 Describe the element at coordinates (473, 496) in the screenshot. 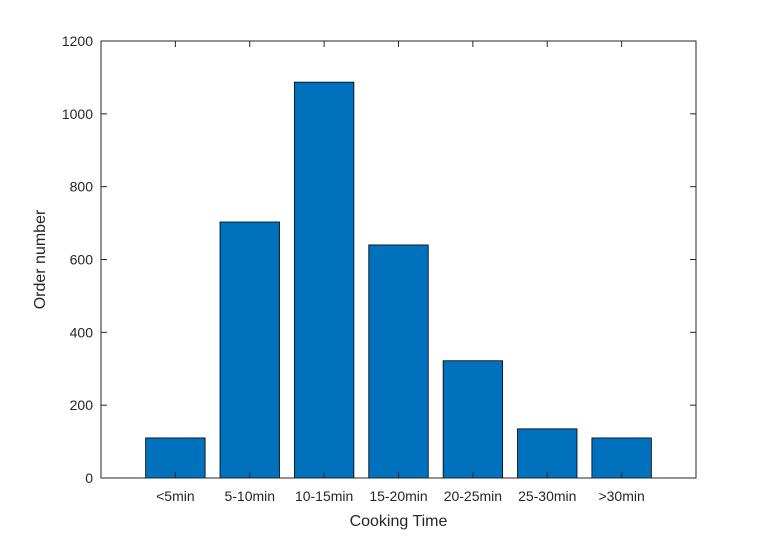

I see `x-tick-label-4: 20-25min` at that location.